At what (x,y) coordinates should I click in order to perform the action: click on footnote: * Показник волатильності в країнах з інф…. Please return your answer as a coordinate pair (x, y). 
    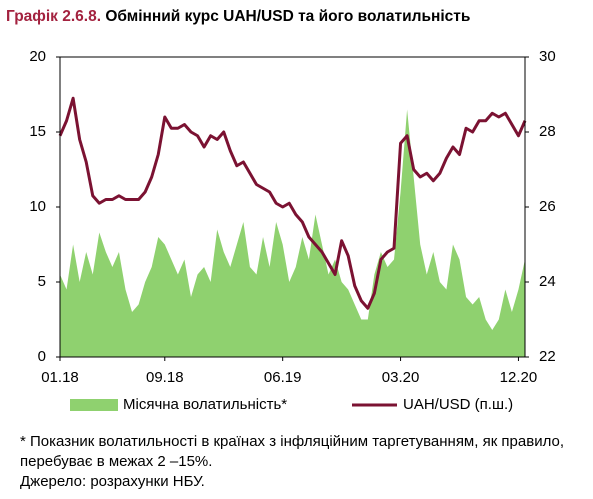
    Looking at the image, I should click on (292, 451).